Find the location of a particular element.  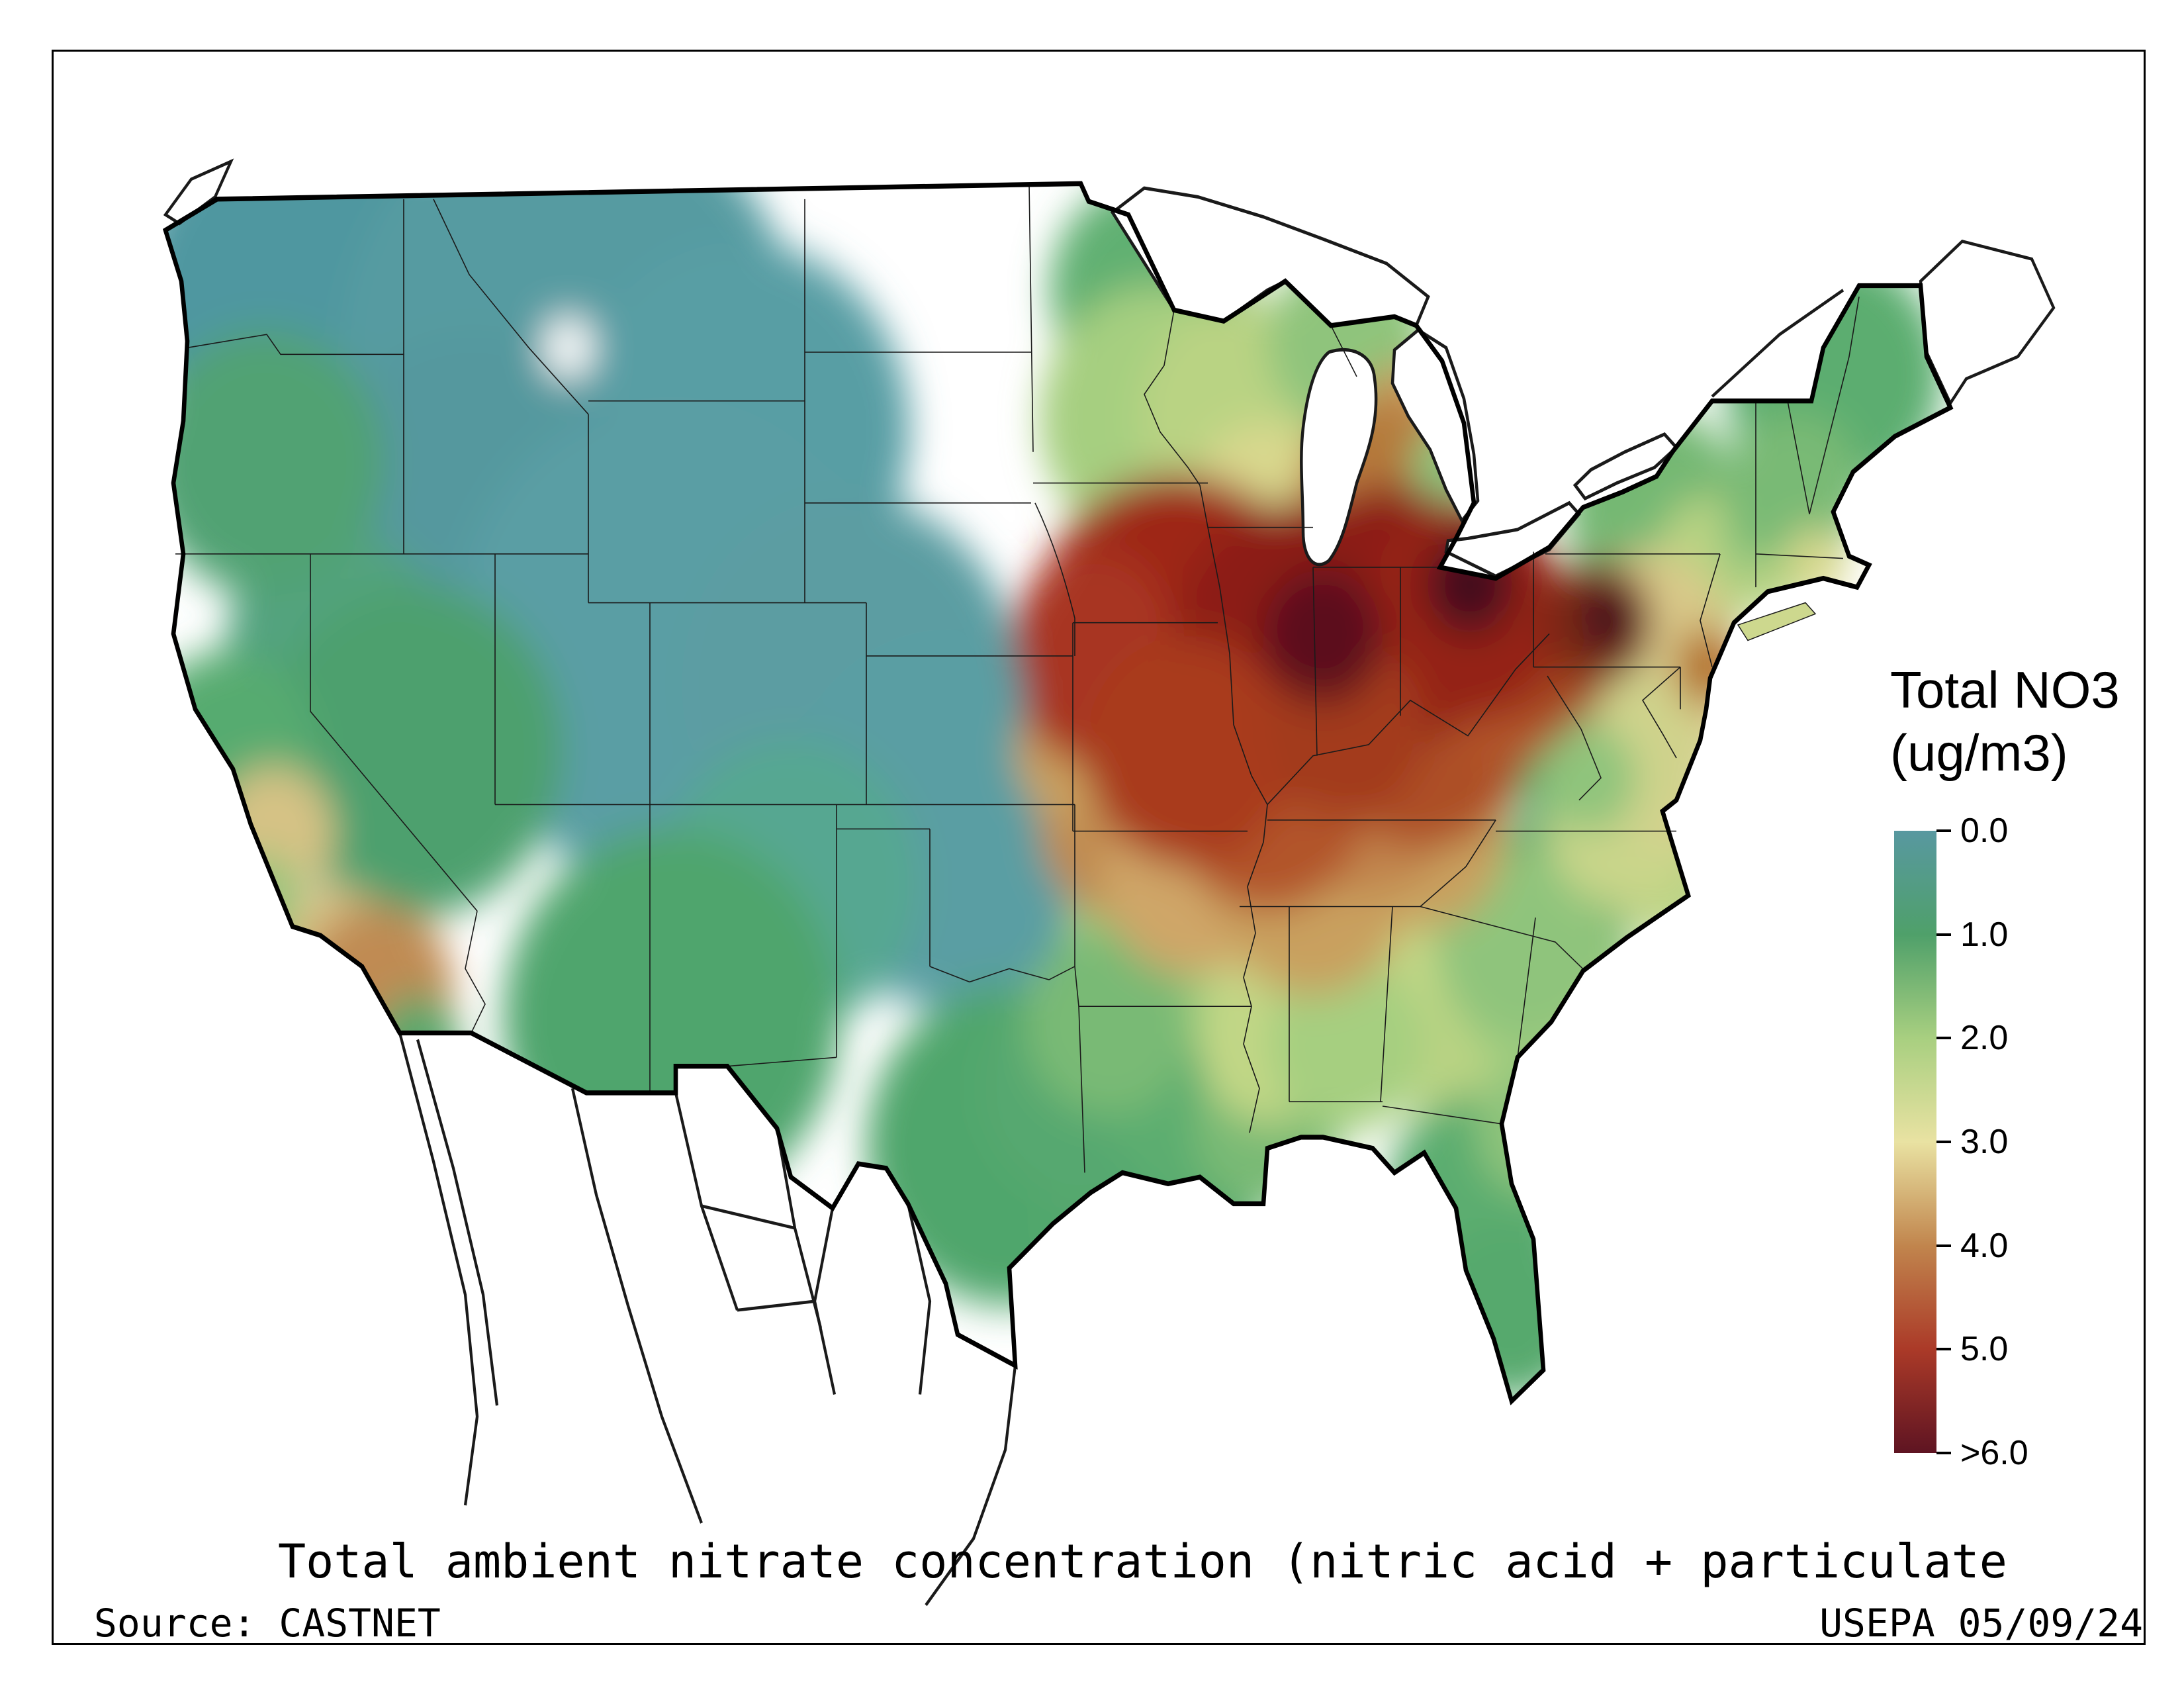

tick-label: >6.0 is located at coordinates (1994, 1453).